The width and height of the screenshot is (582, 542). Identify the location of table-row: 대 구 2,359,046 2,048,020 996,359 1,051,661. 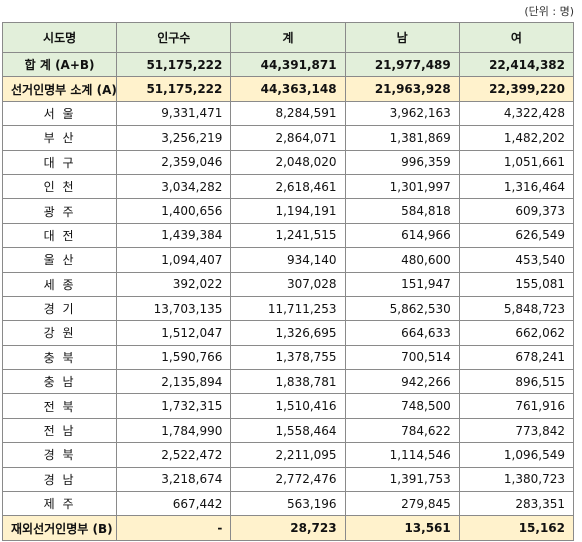
(288, 162).